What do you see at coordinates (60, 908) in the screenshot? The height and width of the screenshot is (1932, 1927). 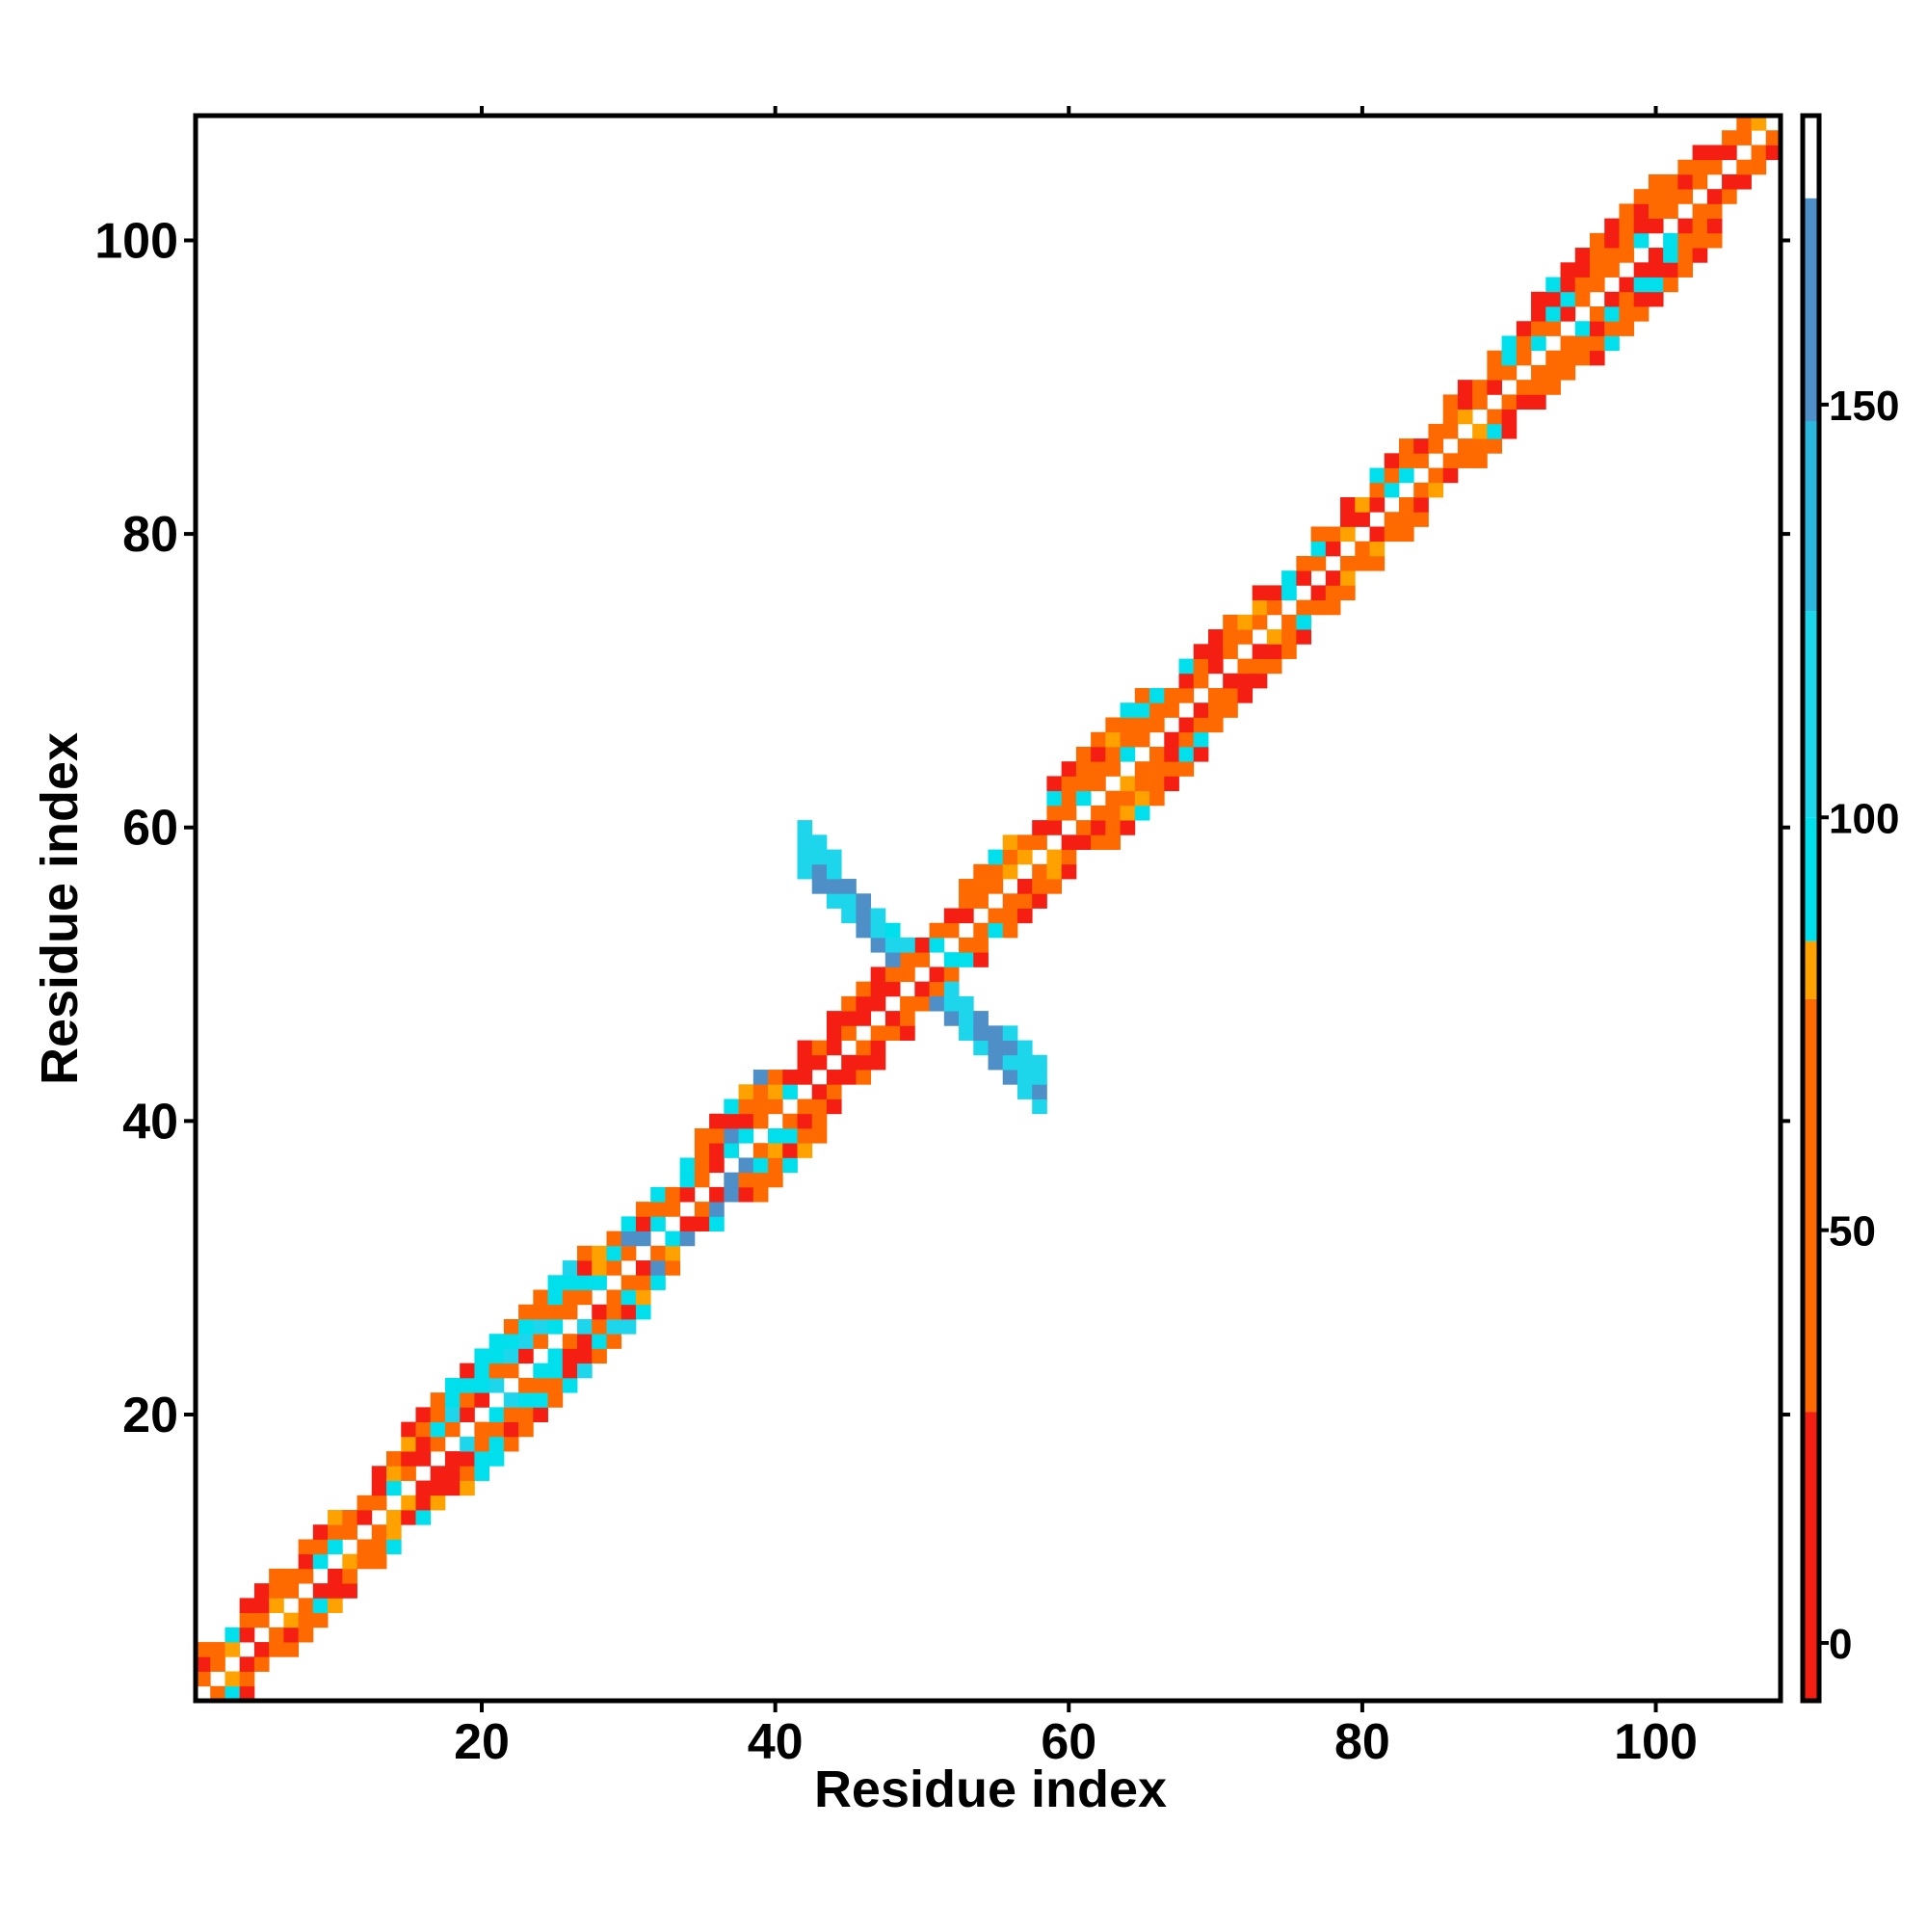 I see `y-axis-title: Residue index` at bounding box center [60, 908].